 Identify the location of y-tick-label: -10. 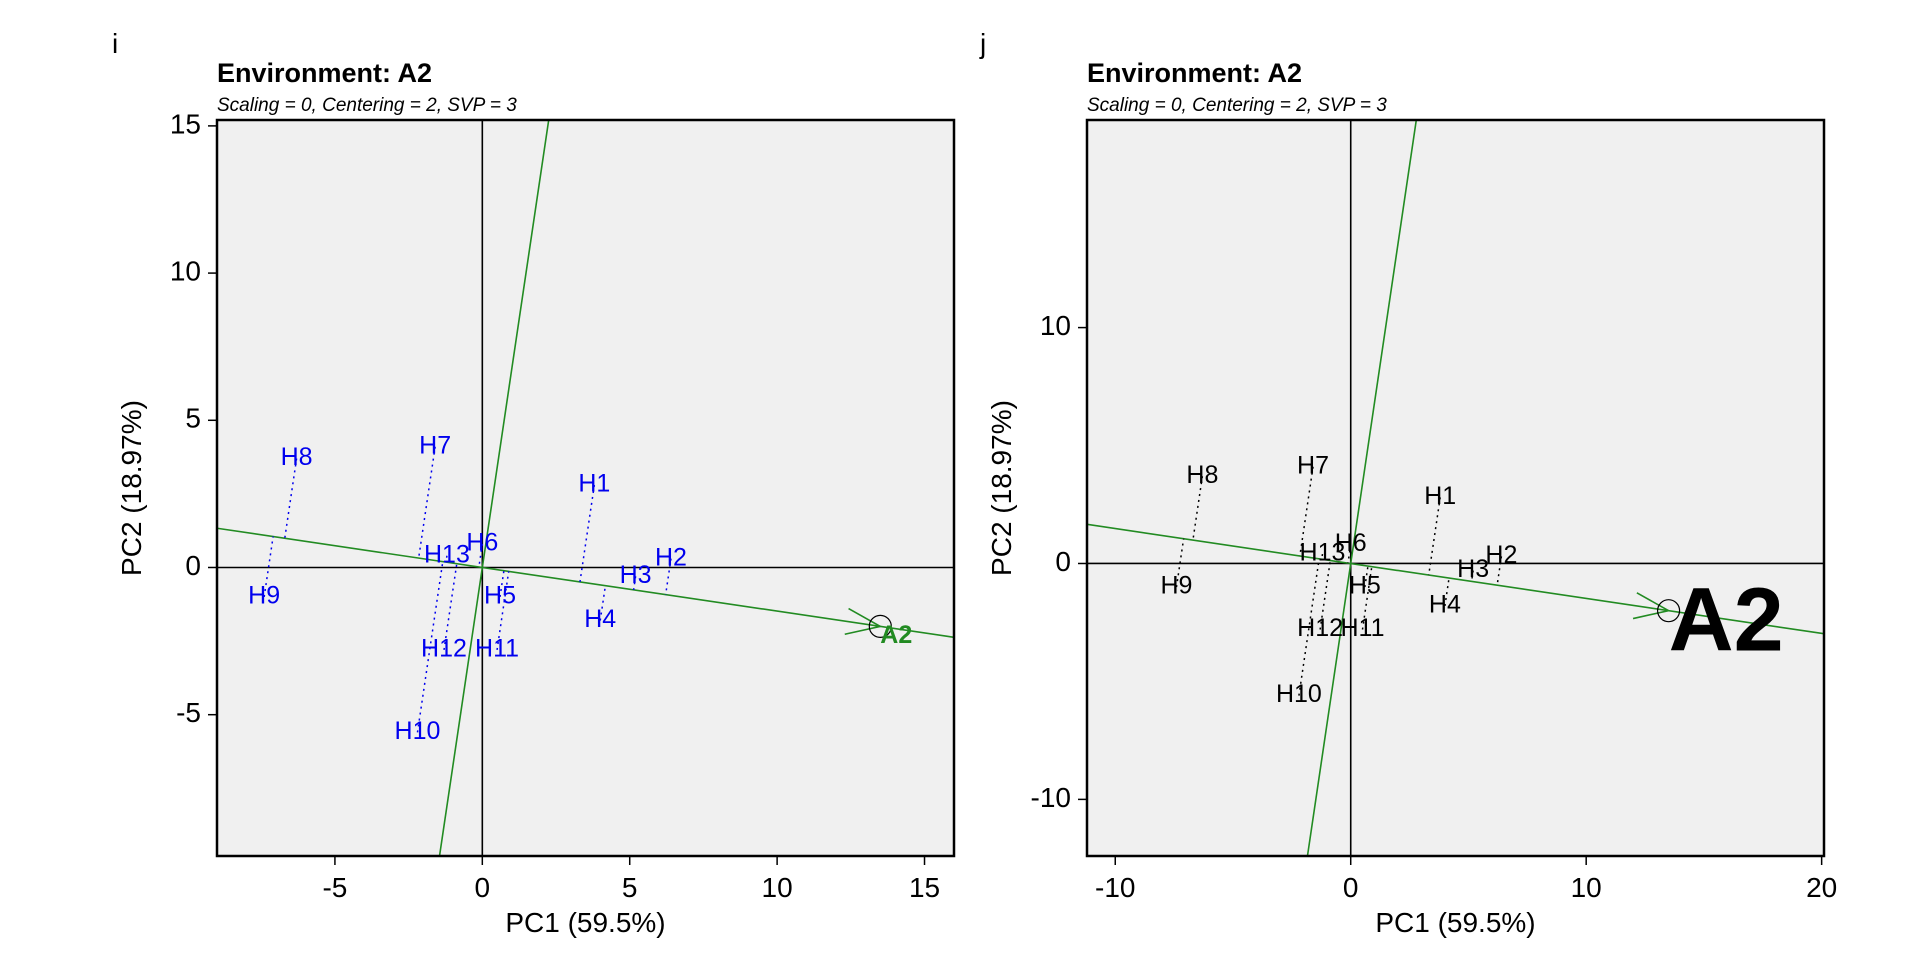
(1051, 797).